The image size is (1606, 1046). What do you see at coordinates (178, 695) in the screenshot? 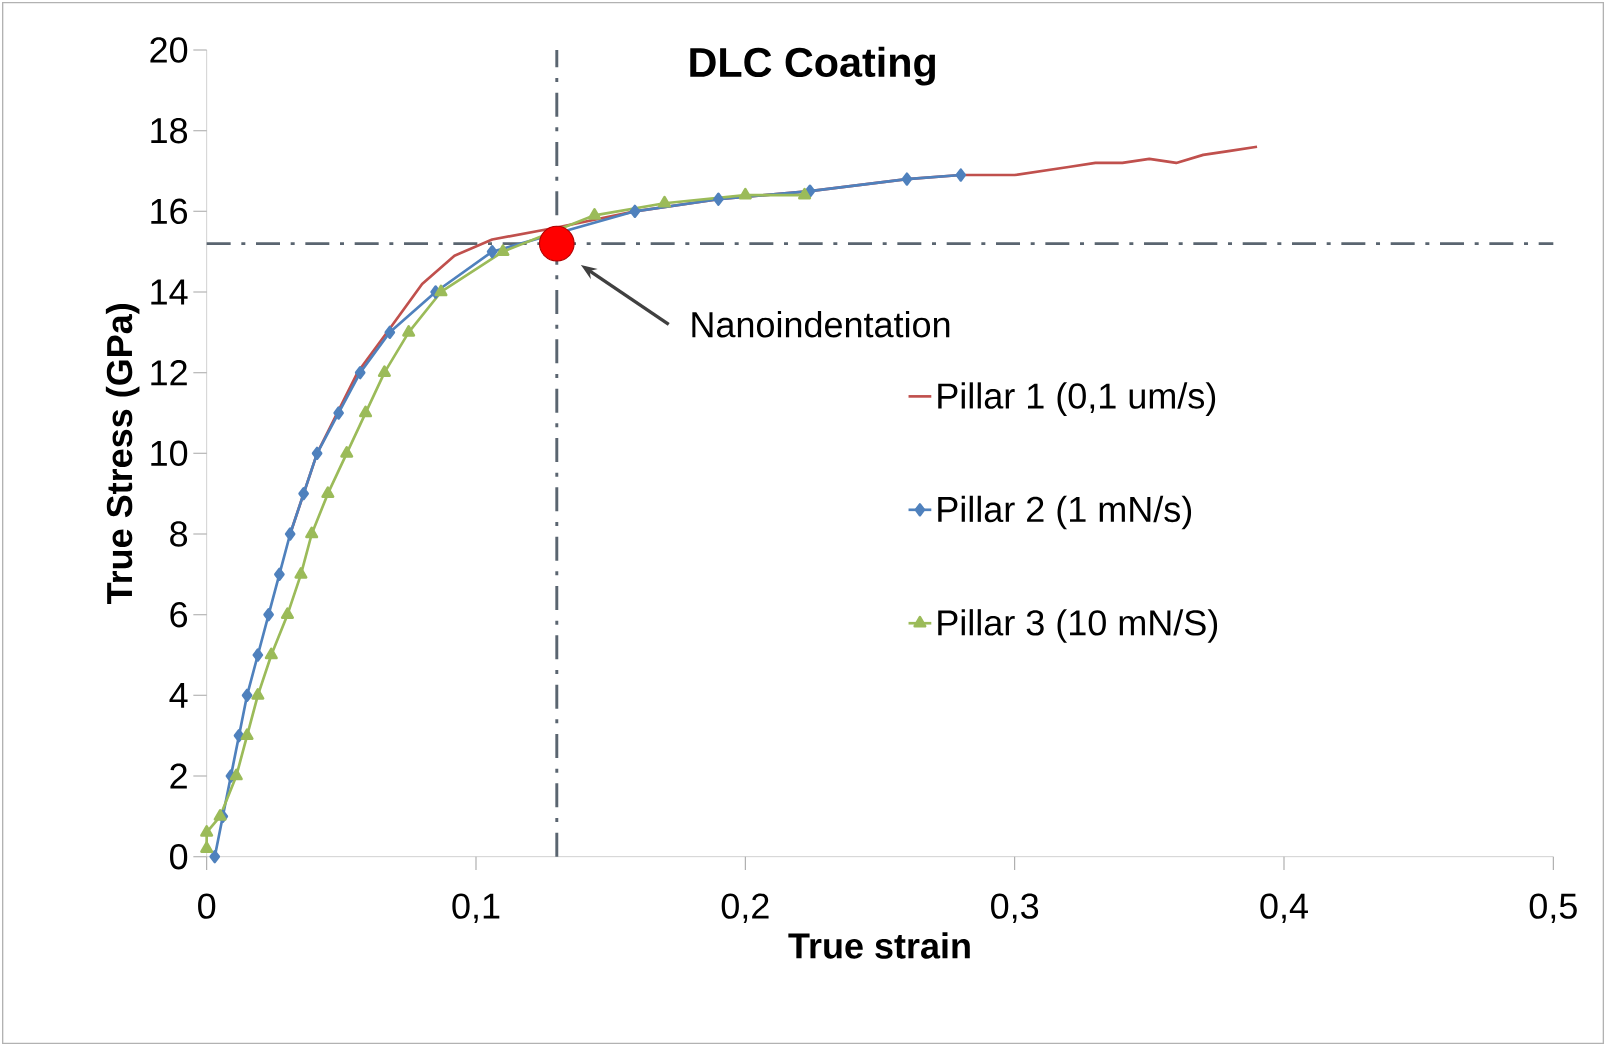
I see `y-tick-label: 4` at bounding box center [178, 695].